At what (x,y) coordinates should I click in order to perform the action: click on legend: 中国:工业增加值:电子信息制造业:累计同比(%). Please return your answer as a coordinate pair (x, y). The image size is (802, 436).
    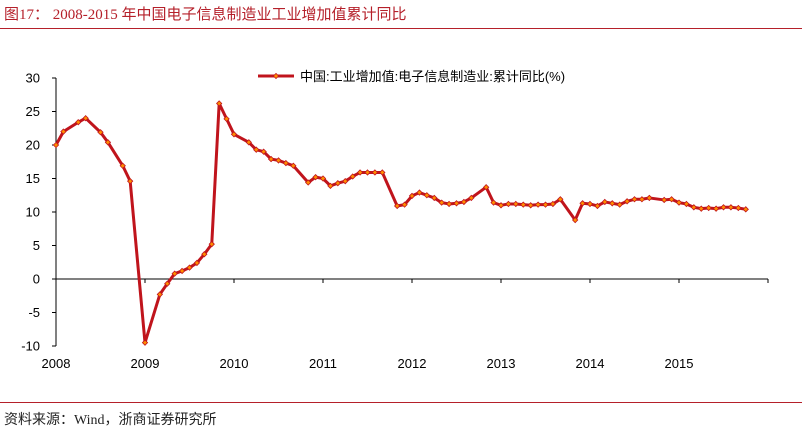
    Looking at the image, I should click on (411, 76).